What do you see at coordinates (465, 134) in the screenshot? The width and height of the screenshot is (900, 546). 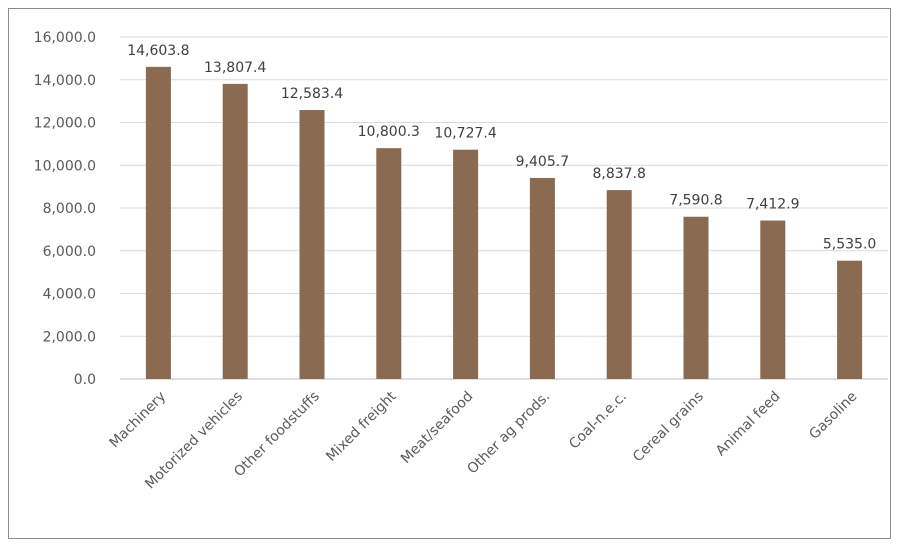 I see `data-label: 10,727.4` at bounding box center [465, 134].